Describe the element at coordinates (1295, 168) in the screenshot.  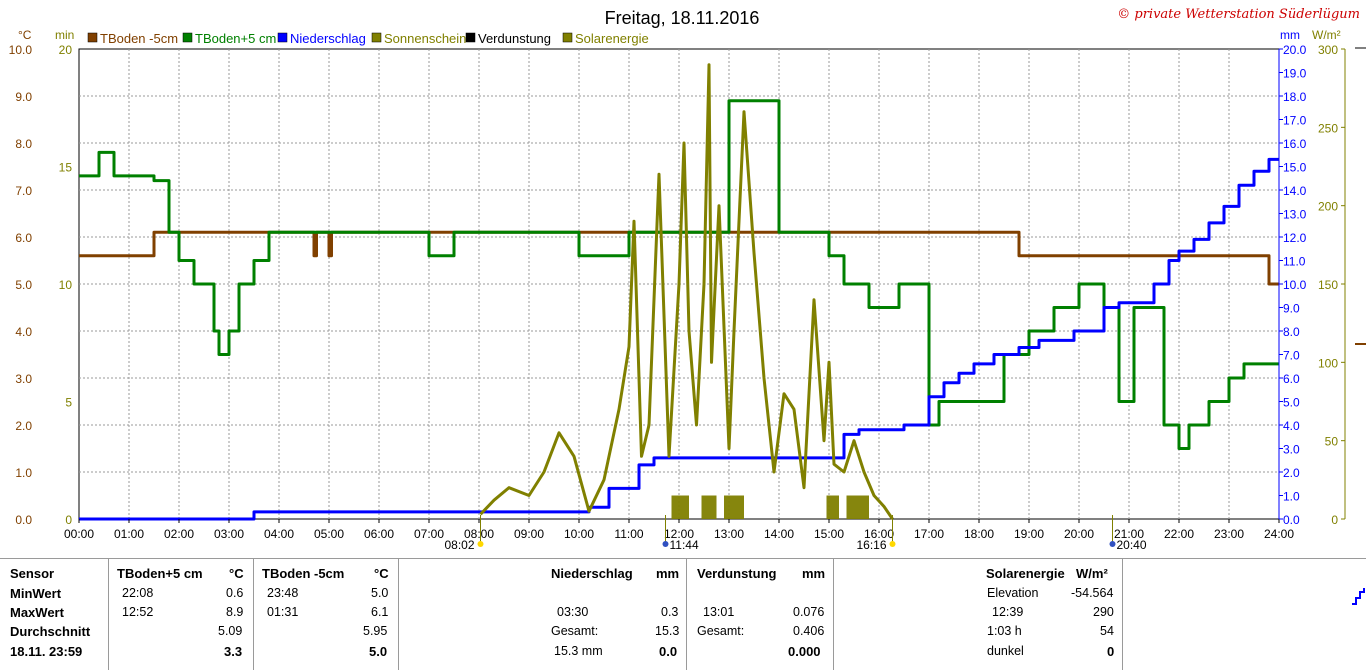
I see `y-tick-label-mm: 15.0` at that location.